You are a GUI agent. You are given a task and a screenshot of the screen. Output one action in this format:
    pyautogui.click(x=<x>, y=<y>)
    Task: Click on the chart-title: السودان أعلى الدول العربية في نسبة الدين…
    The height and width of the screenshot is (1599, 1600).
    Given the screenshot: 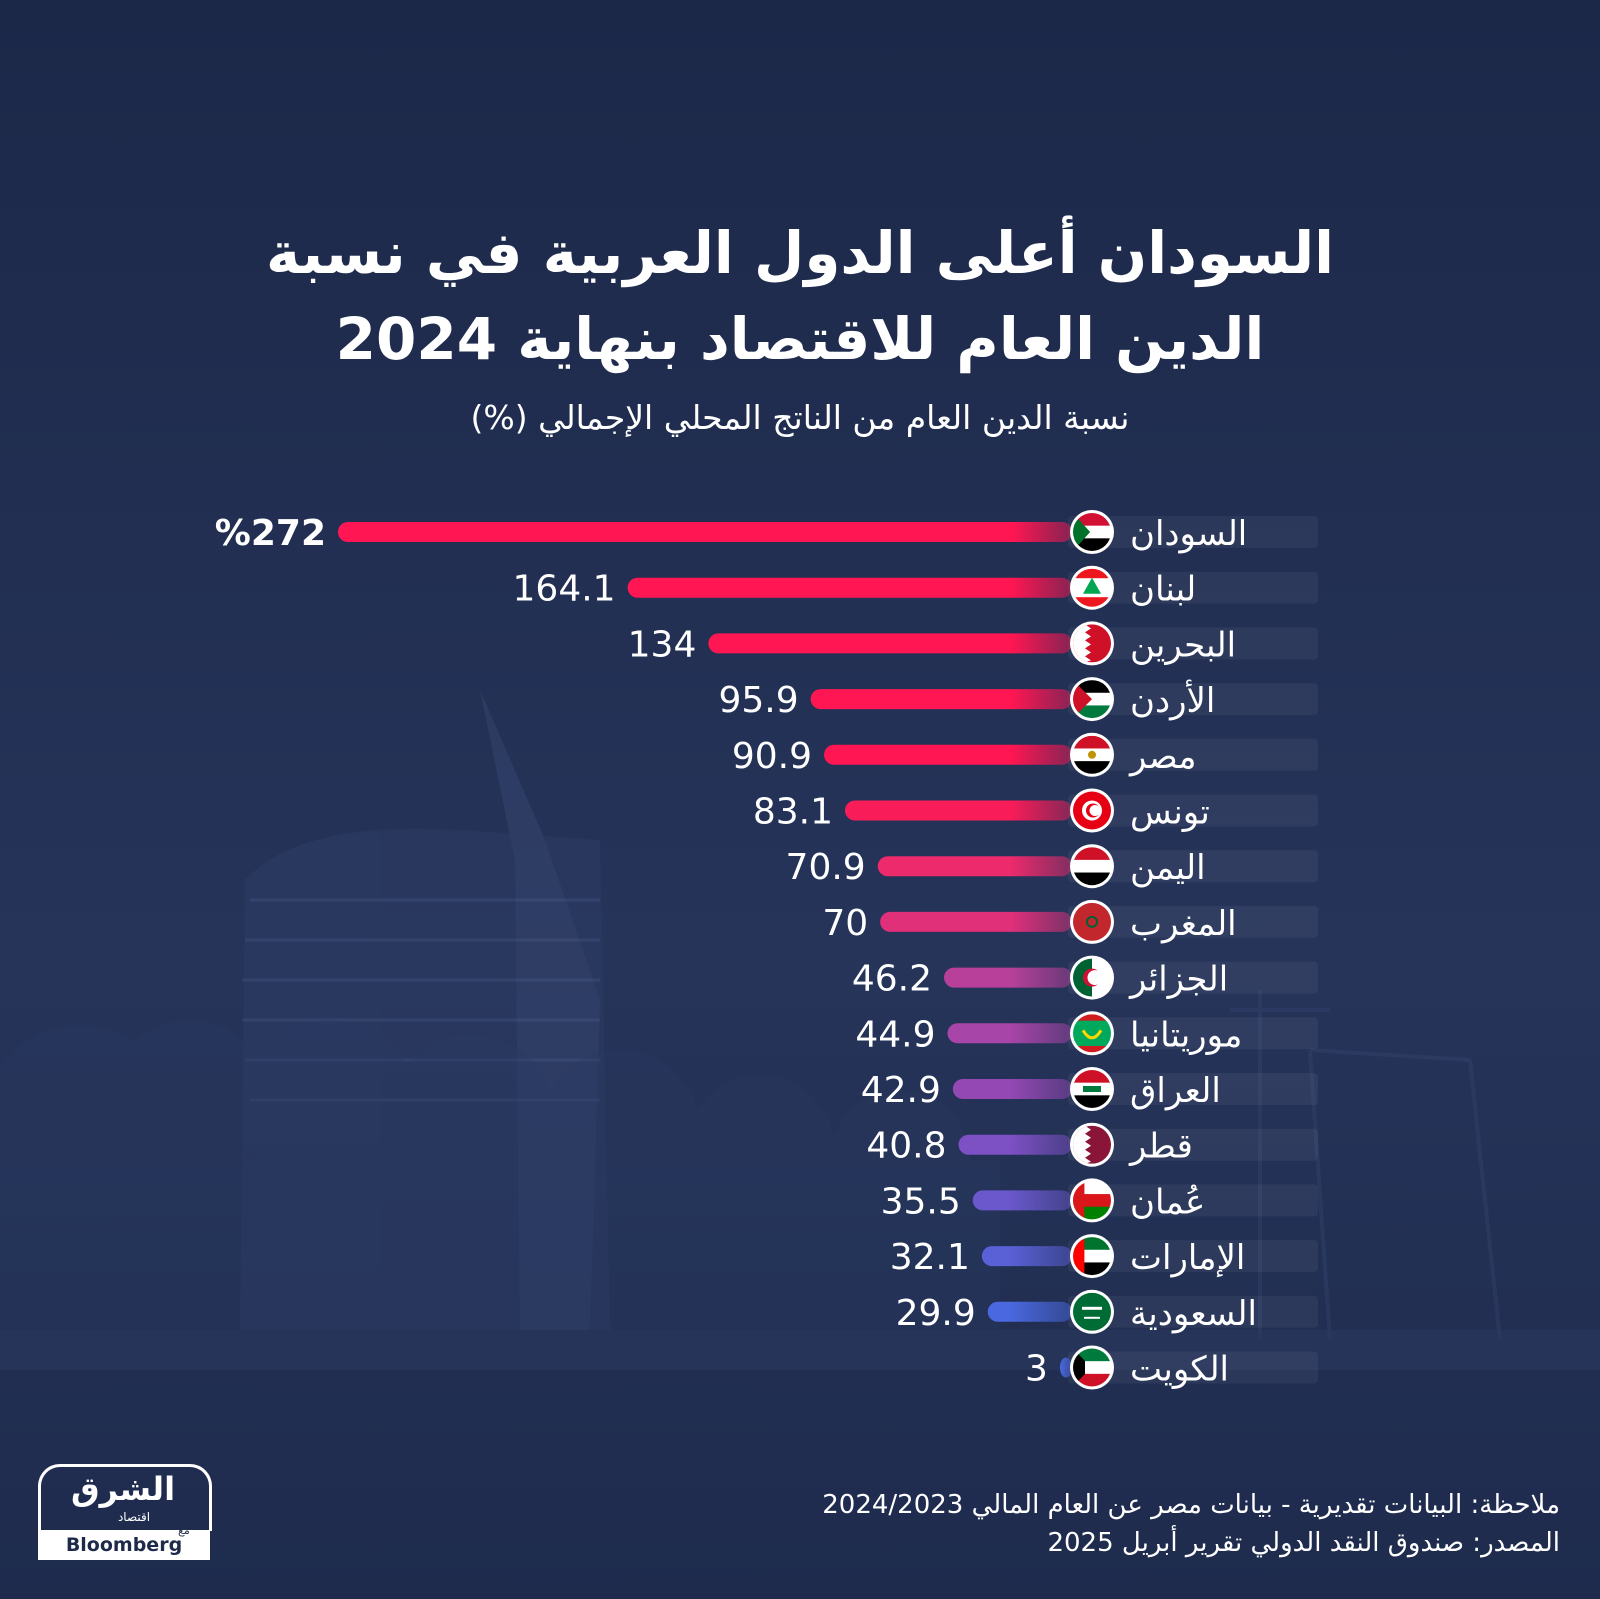 What is the action you would take?
    pyautogui.click(x=800, y=296)
    